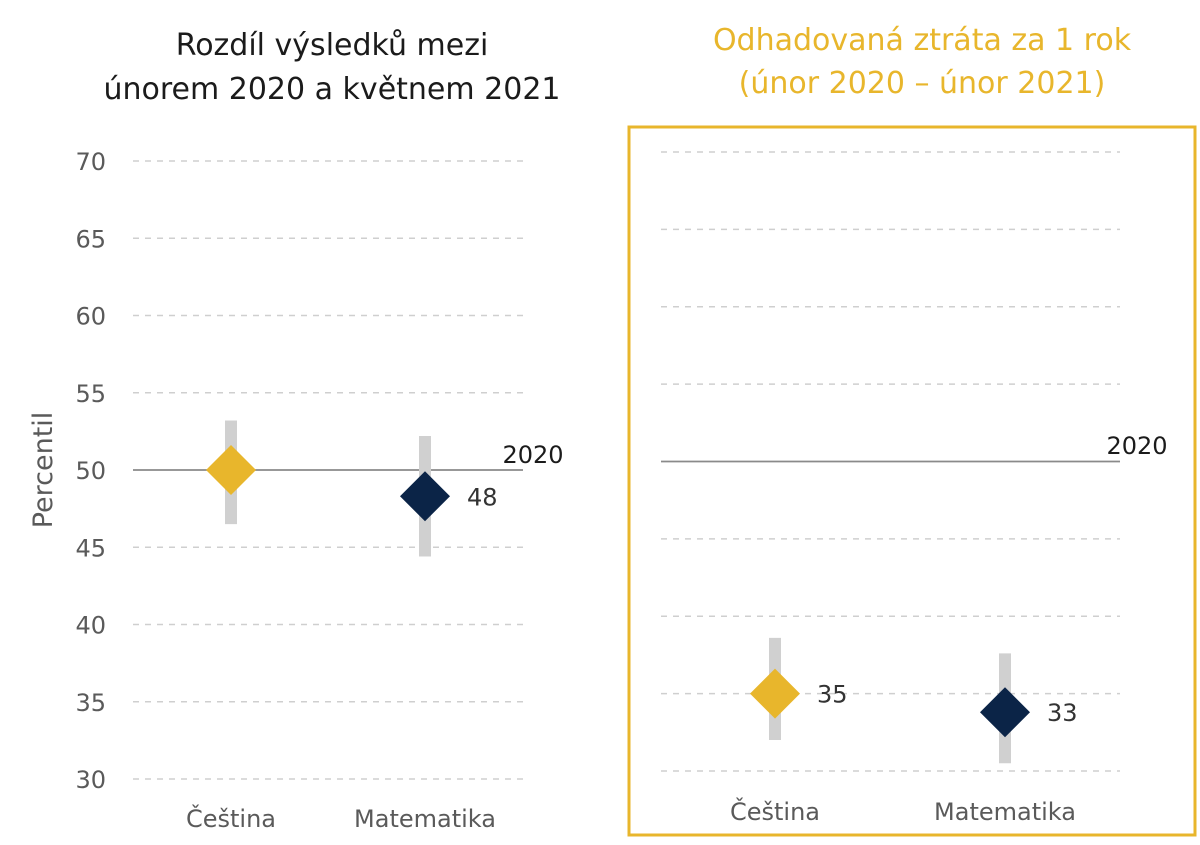  I want to click on right-title-line-1: Odhadovaná ztráta za 1 rok, so click(922, 40).